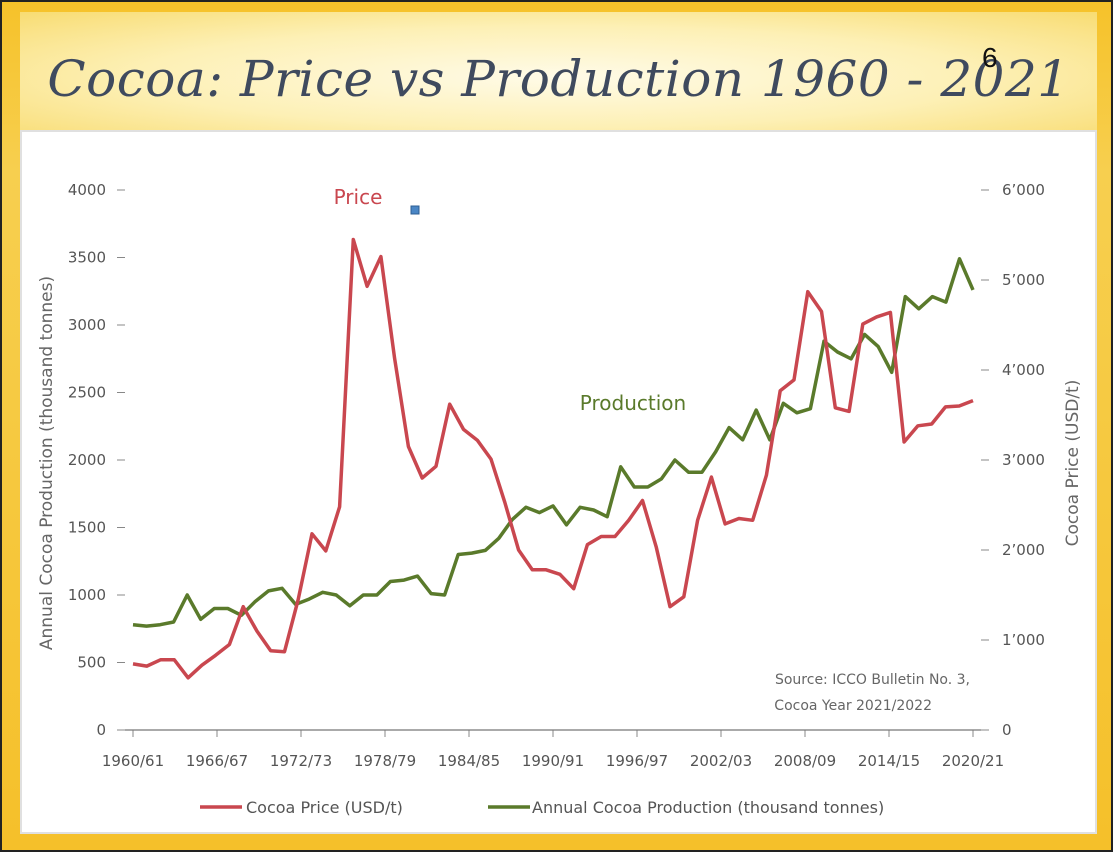  What do you see at coordinates (87, 595) in the screenshot?
I see `left-tick-label: 1000` at bounding box center [87, 595].